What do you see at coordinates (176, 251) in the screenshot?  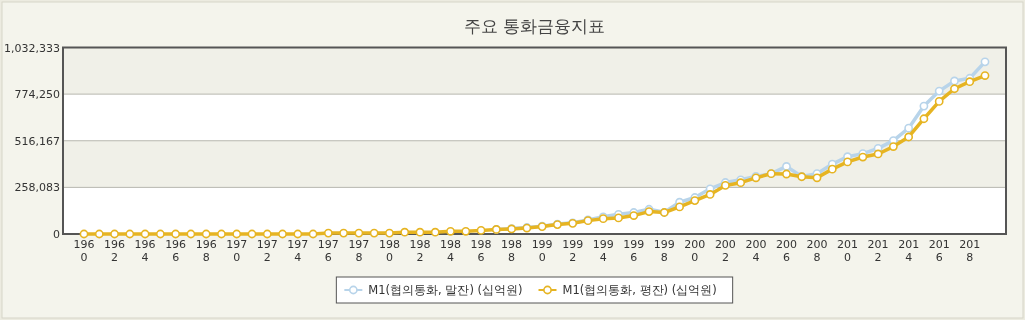 I see `x-tick-label: 1966` at bounding box center [176, 251].